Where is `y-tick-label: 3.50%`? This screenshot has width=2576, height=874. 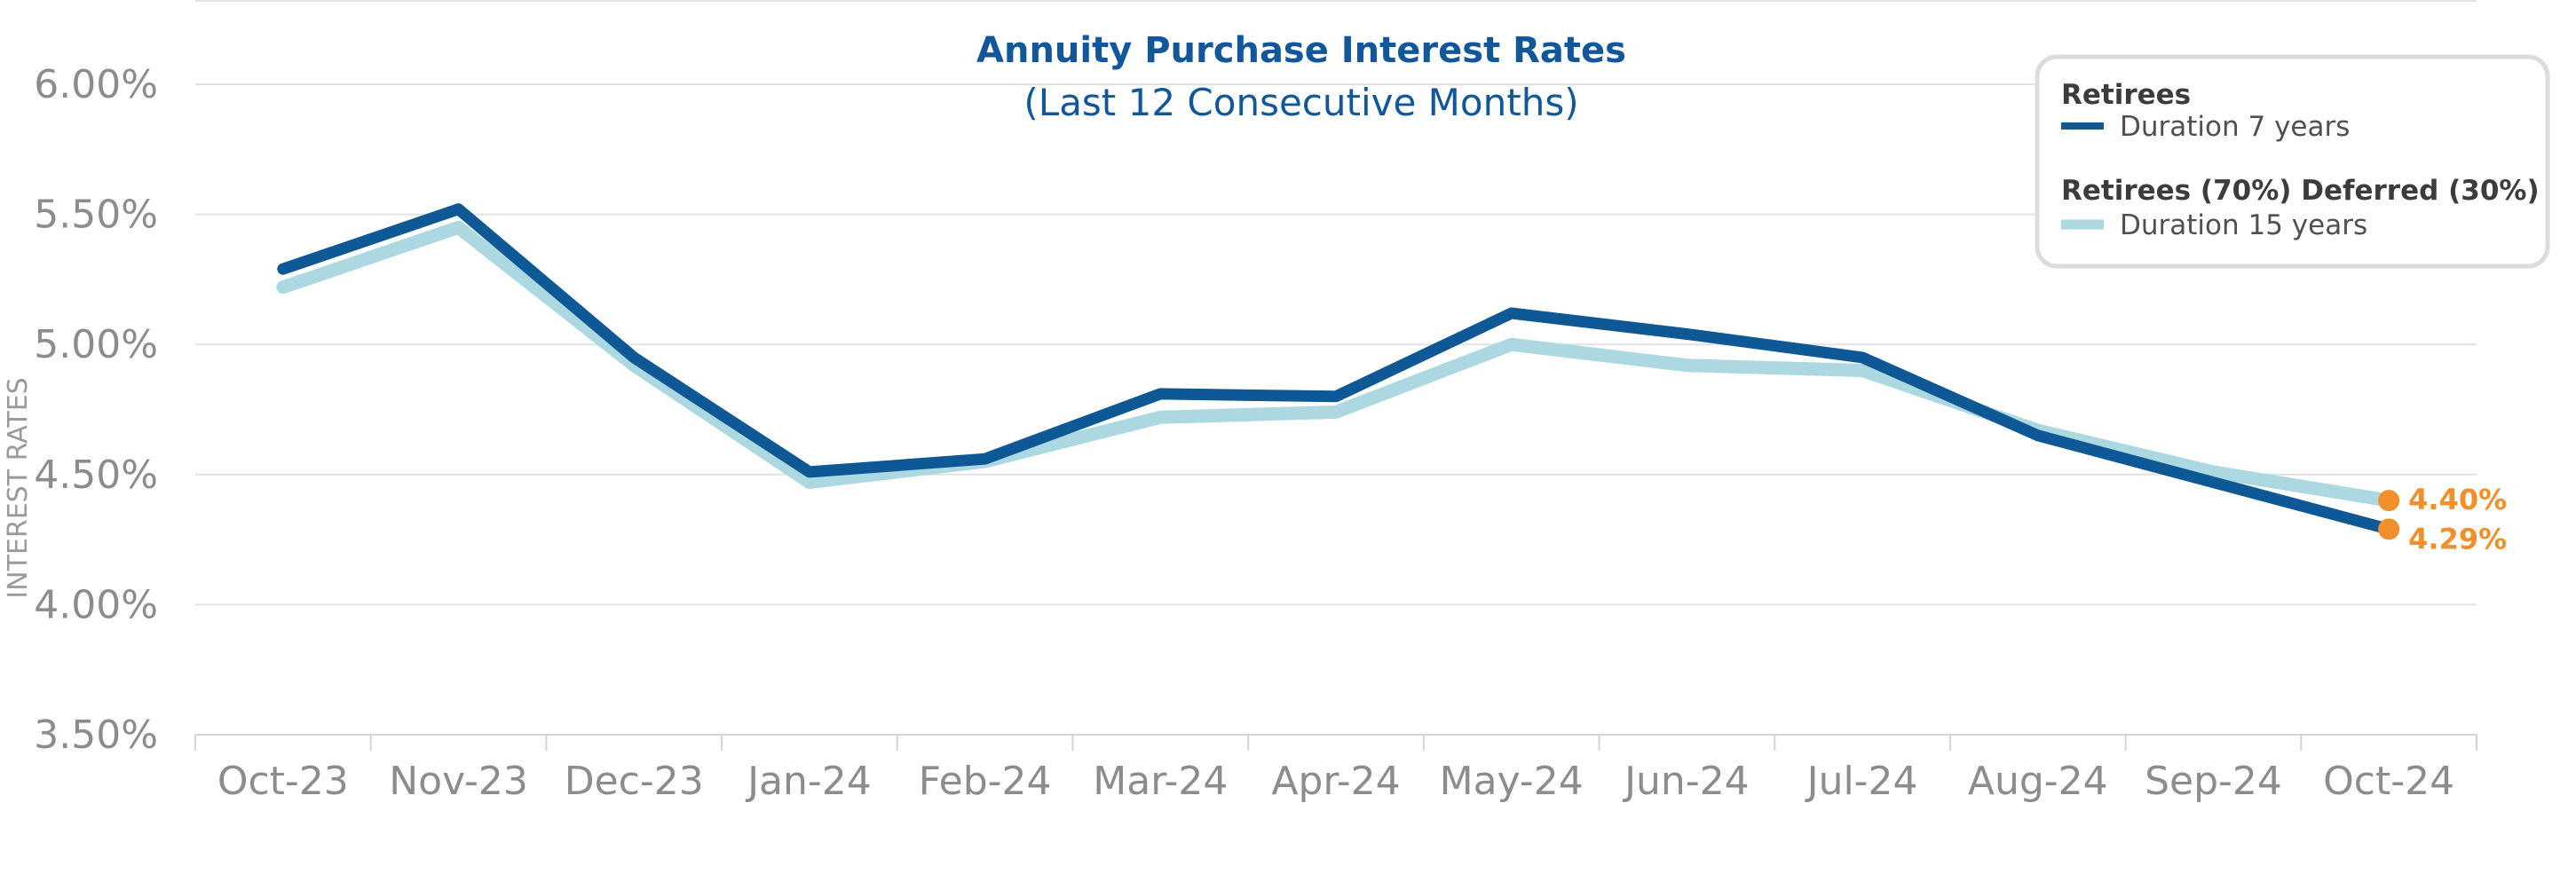
y-tick-label: 3.50% is located at coordinates (96, 735).